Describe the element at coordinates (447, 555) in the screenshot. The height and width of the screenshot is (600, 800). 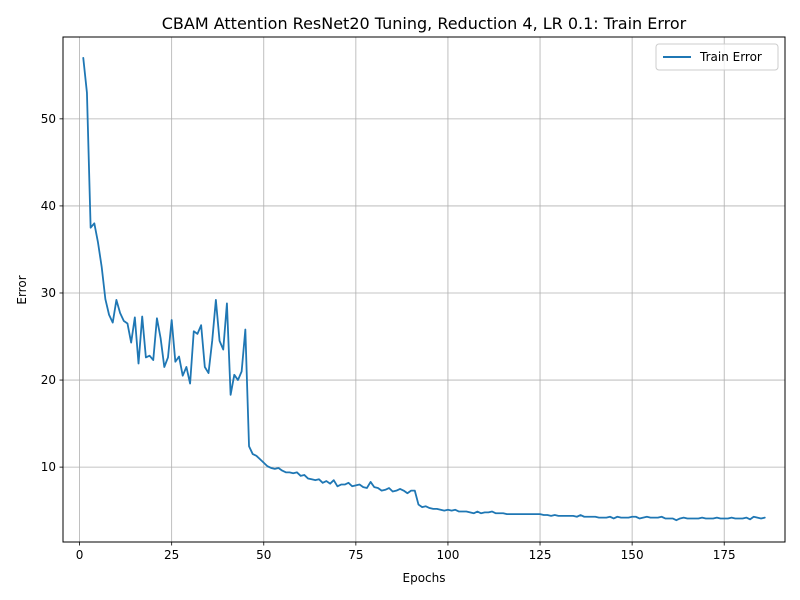
I see `x-tick-label: 100` at that location.